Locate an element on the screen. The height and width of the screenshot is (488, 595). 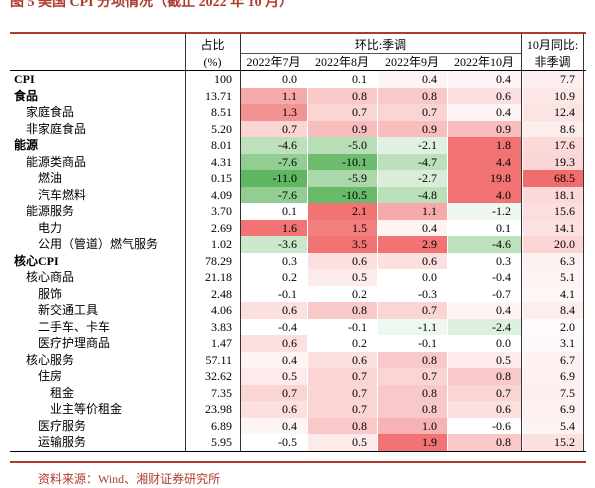
cell: 3.5 is located at coordinates (342, 244).